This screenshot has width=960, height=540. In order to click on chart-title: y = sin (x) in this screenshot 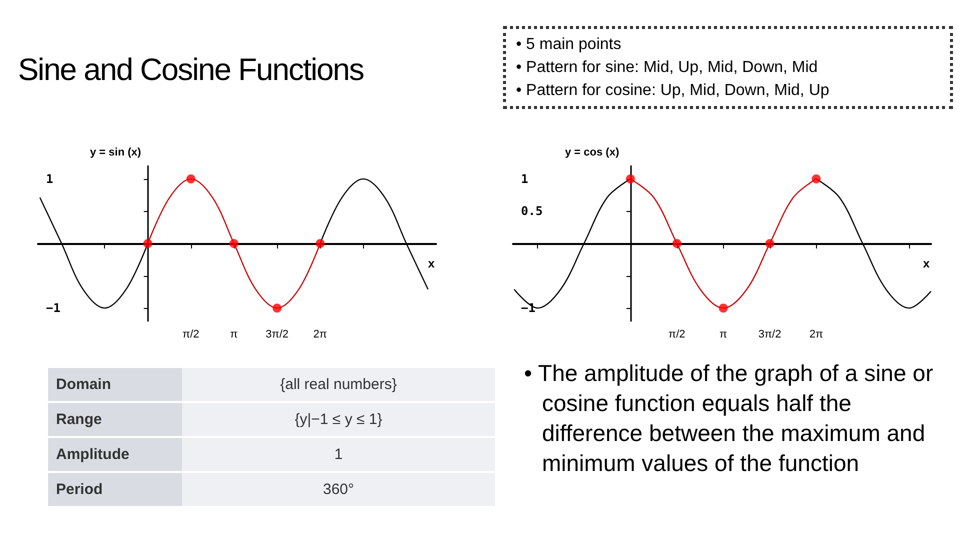, I will do `click(116, 152)`.